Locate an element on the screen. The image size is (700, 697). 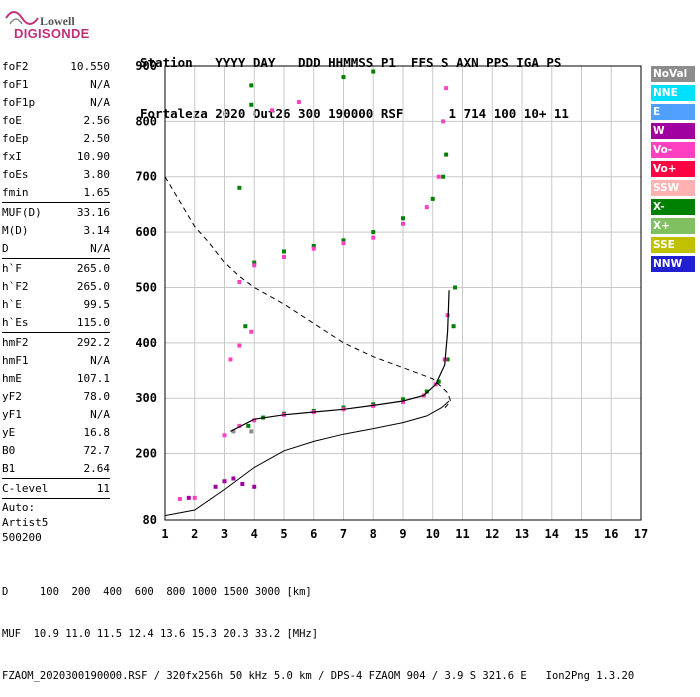
param-value: 3.80 is located at coordinates (97, 174).